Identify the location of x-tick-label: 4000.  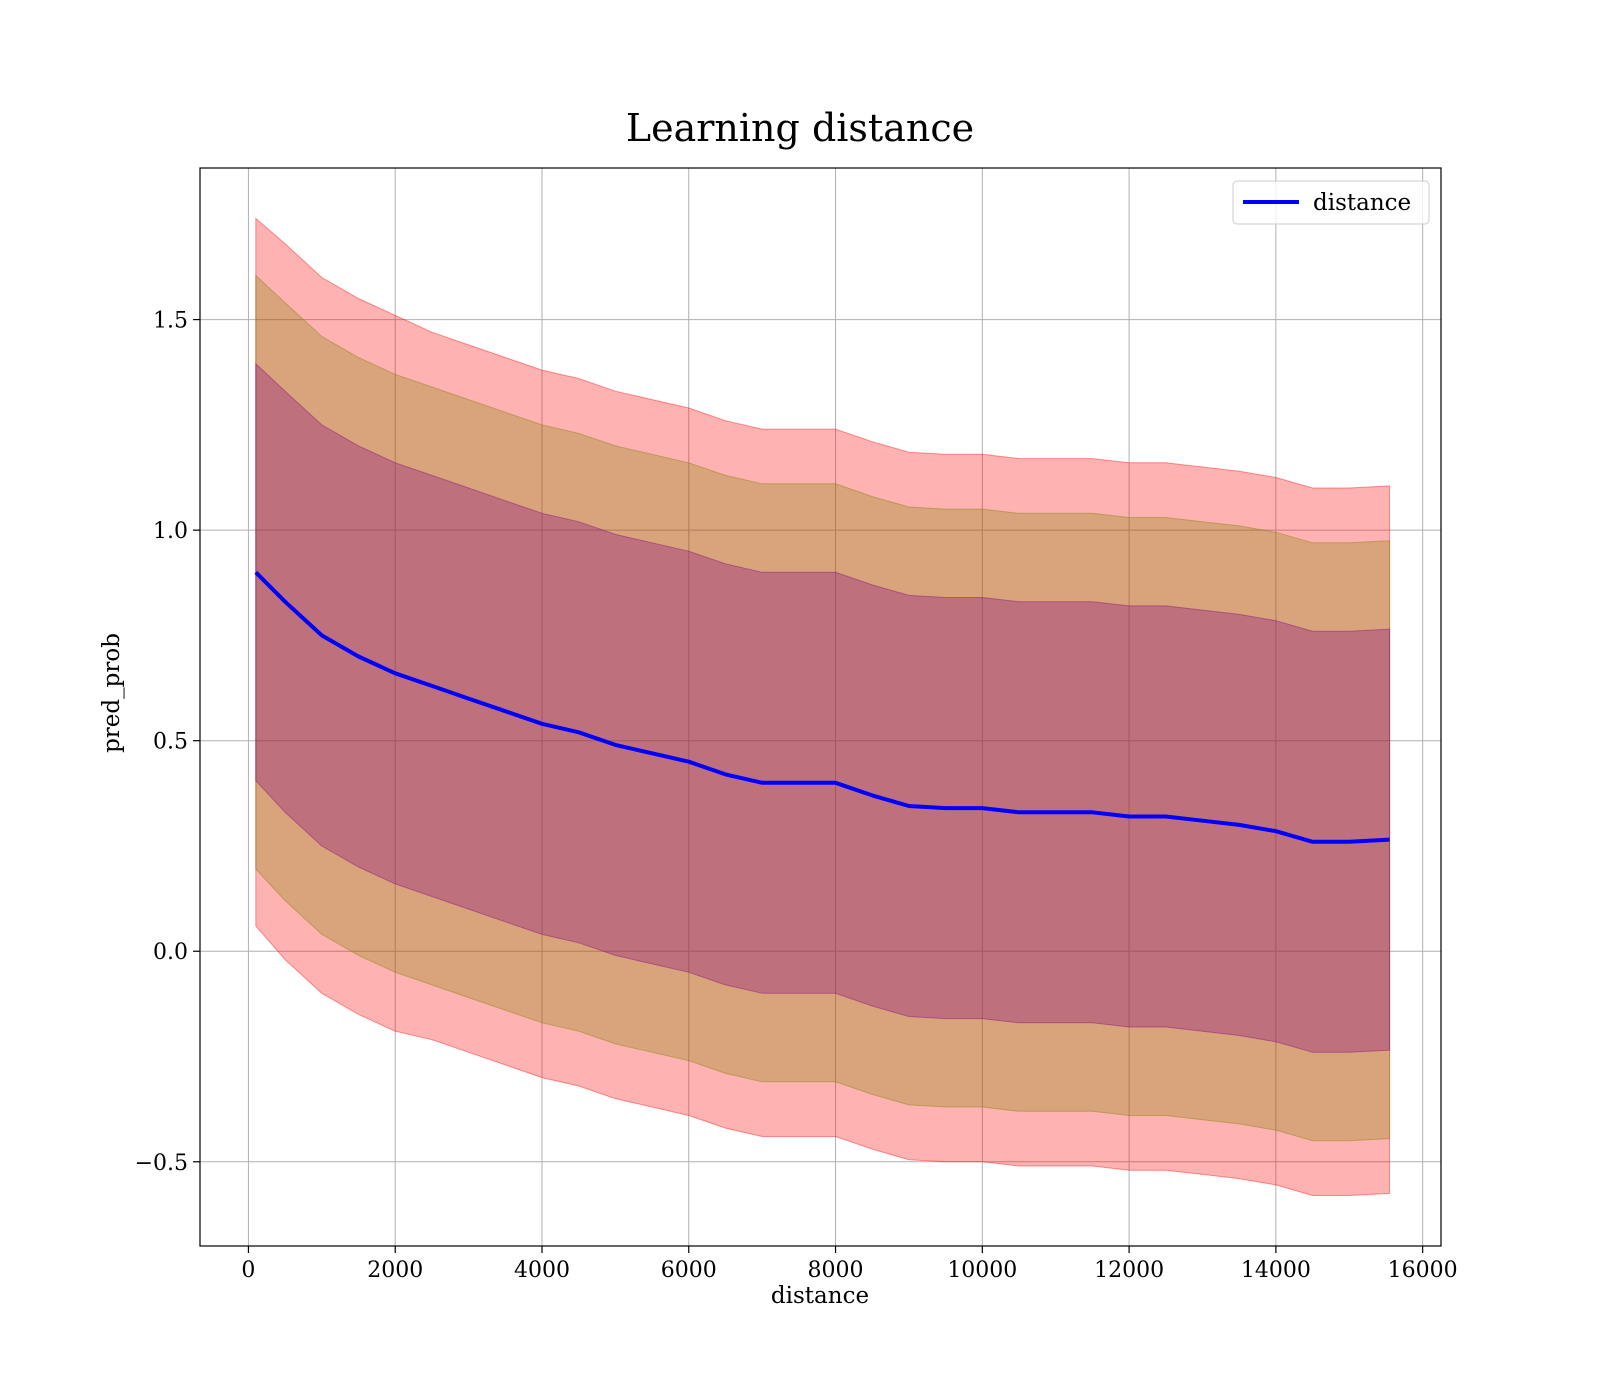
(542, 1270).